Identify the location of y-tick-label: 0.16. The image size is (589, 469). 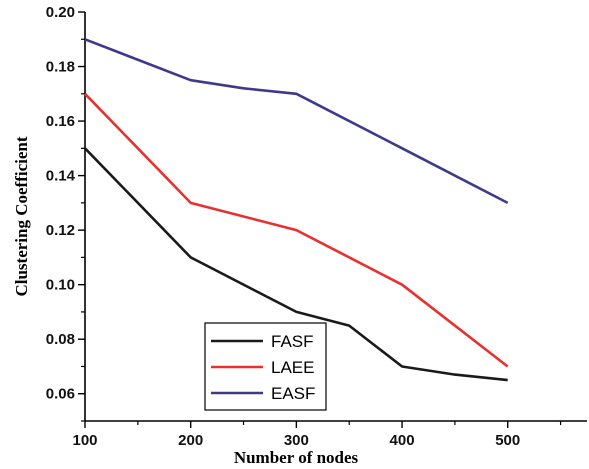
(60, 121).